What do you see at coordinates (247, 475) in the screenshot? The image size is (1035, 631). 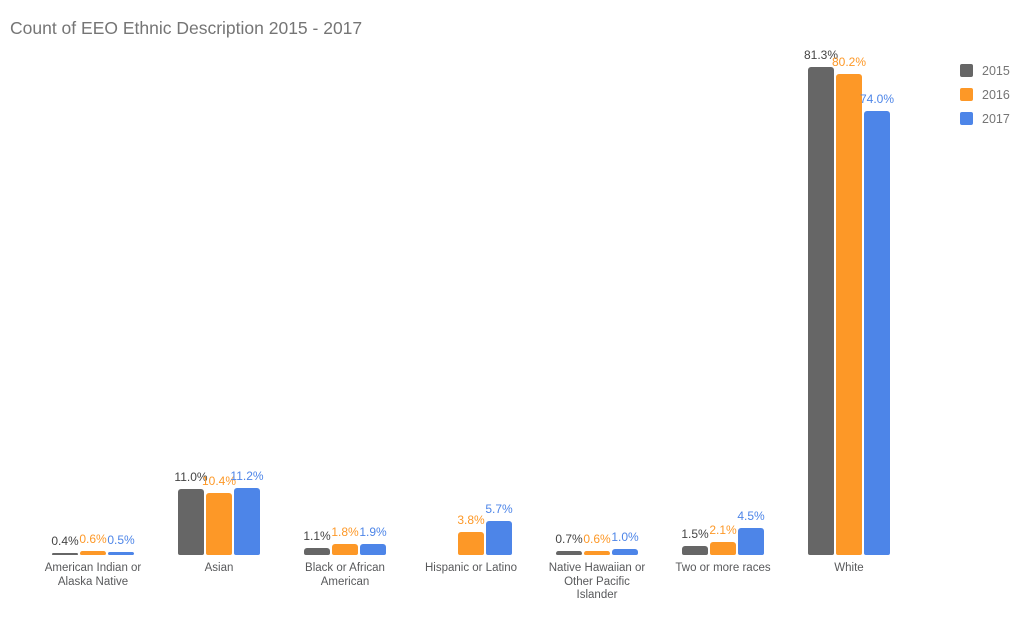 I see `value-label-2017: 11.2%` at bounding box center [247, 475].